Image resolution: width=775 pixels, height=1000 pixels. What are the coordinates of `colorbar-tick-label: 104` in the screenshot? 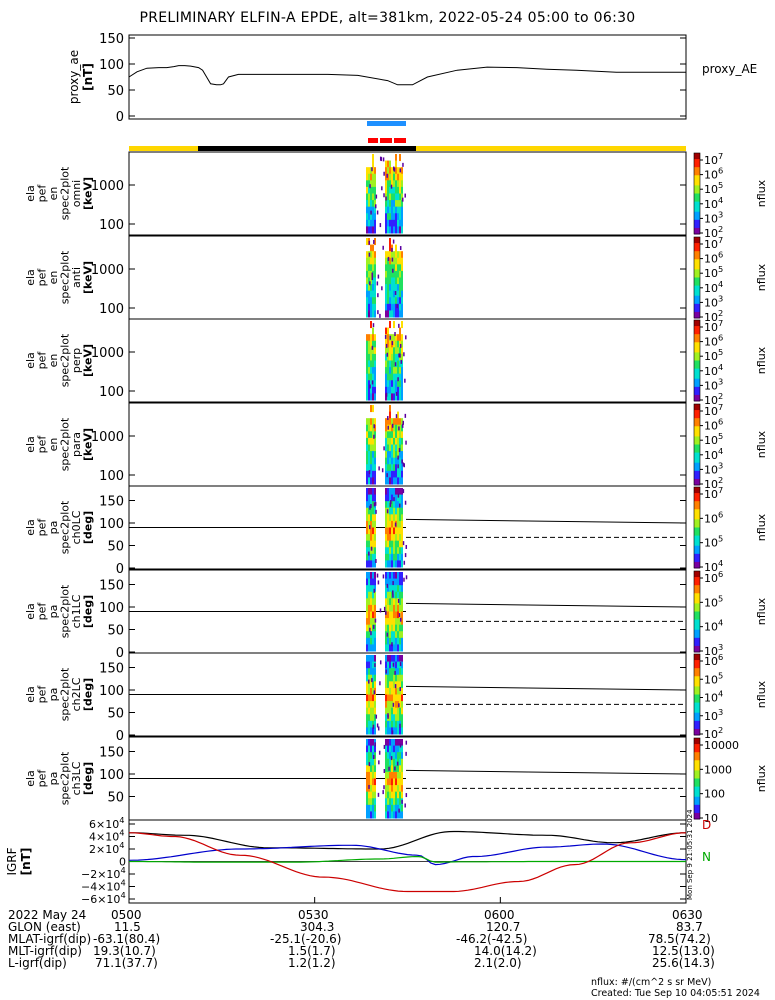 It's located at (713, 454).